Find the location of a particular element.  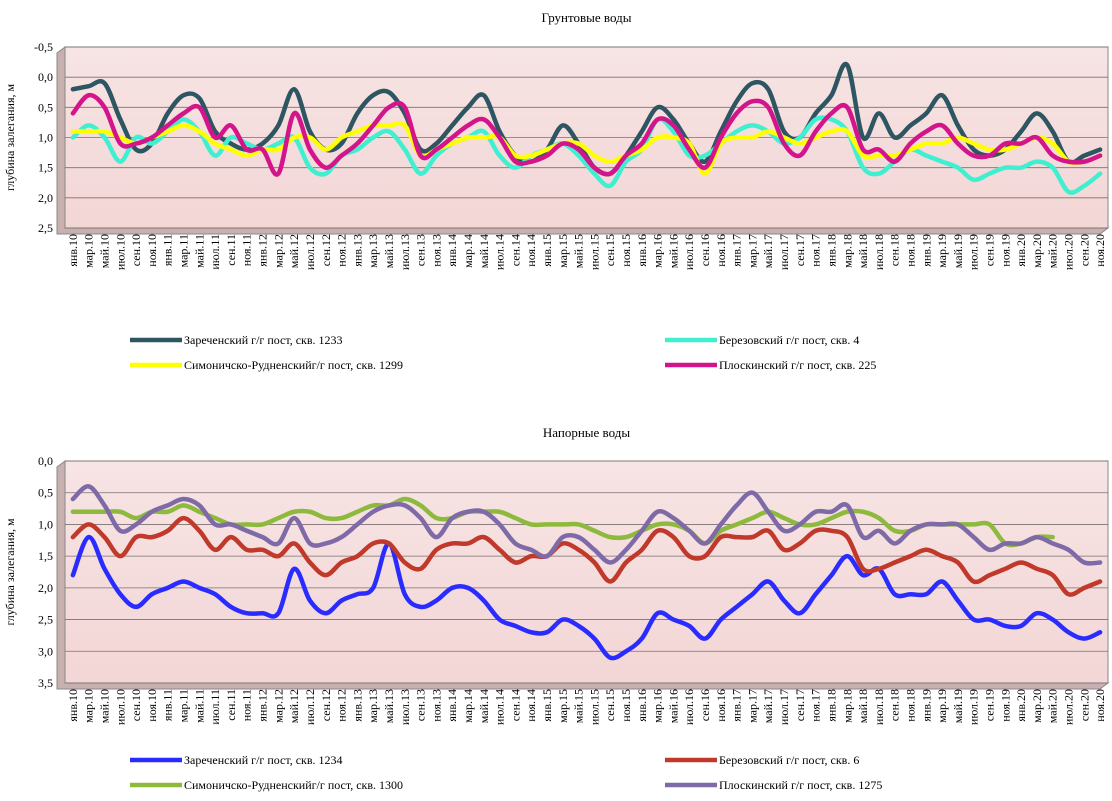

x-tick-label: ноя.13 is located at coordinates (436, 250).